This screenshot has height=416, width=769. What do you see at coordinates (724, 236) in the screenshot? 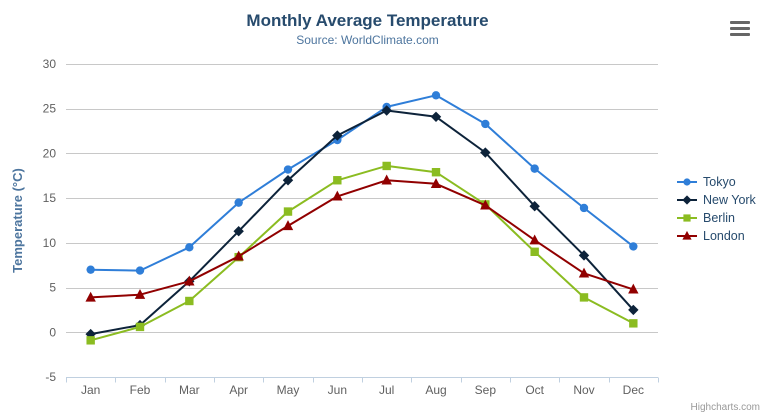
I see `legend-label: London` at bounding box center [724, 236].